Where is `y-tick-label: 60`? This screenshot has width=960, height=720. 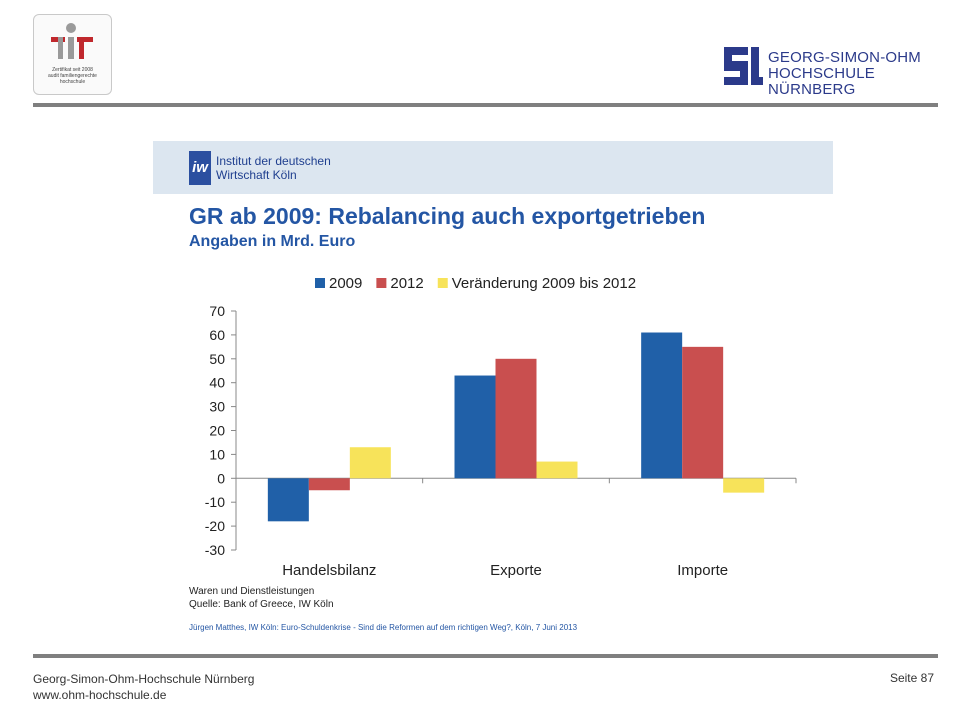
y-tick-label: 60 is located at coordinates (217, 335).